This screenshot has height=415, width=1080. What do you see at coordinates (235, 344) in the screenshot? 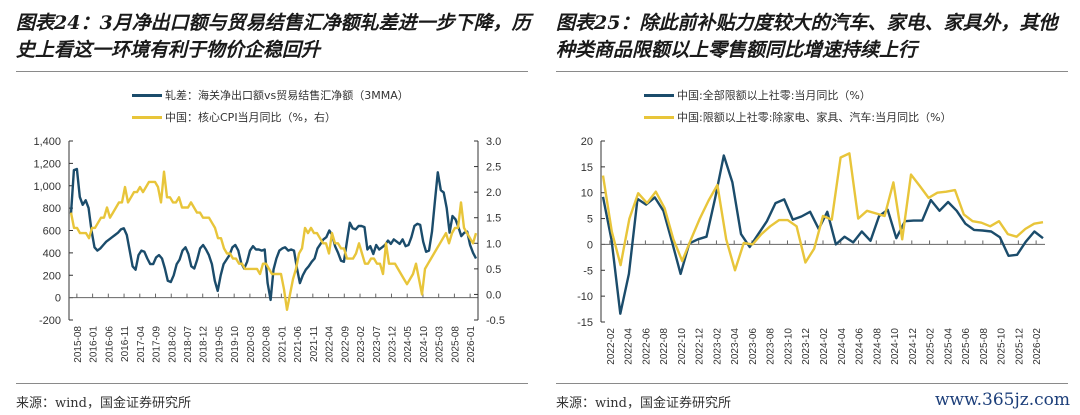
I see `x-tick-label: 2019-10` at bounding box center [235, 344].